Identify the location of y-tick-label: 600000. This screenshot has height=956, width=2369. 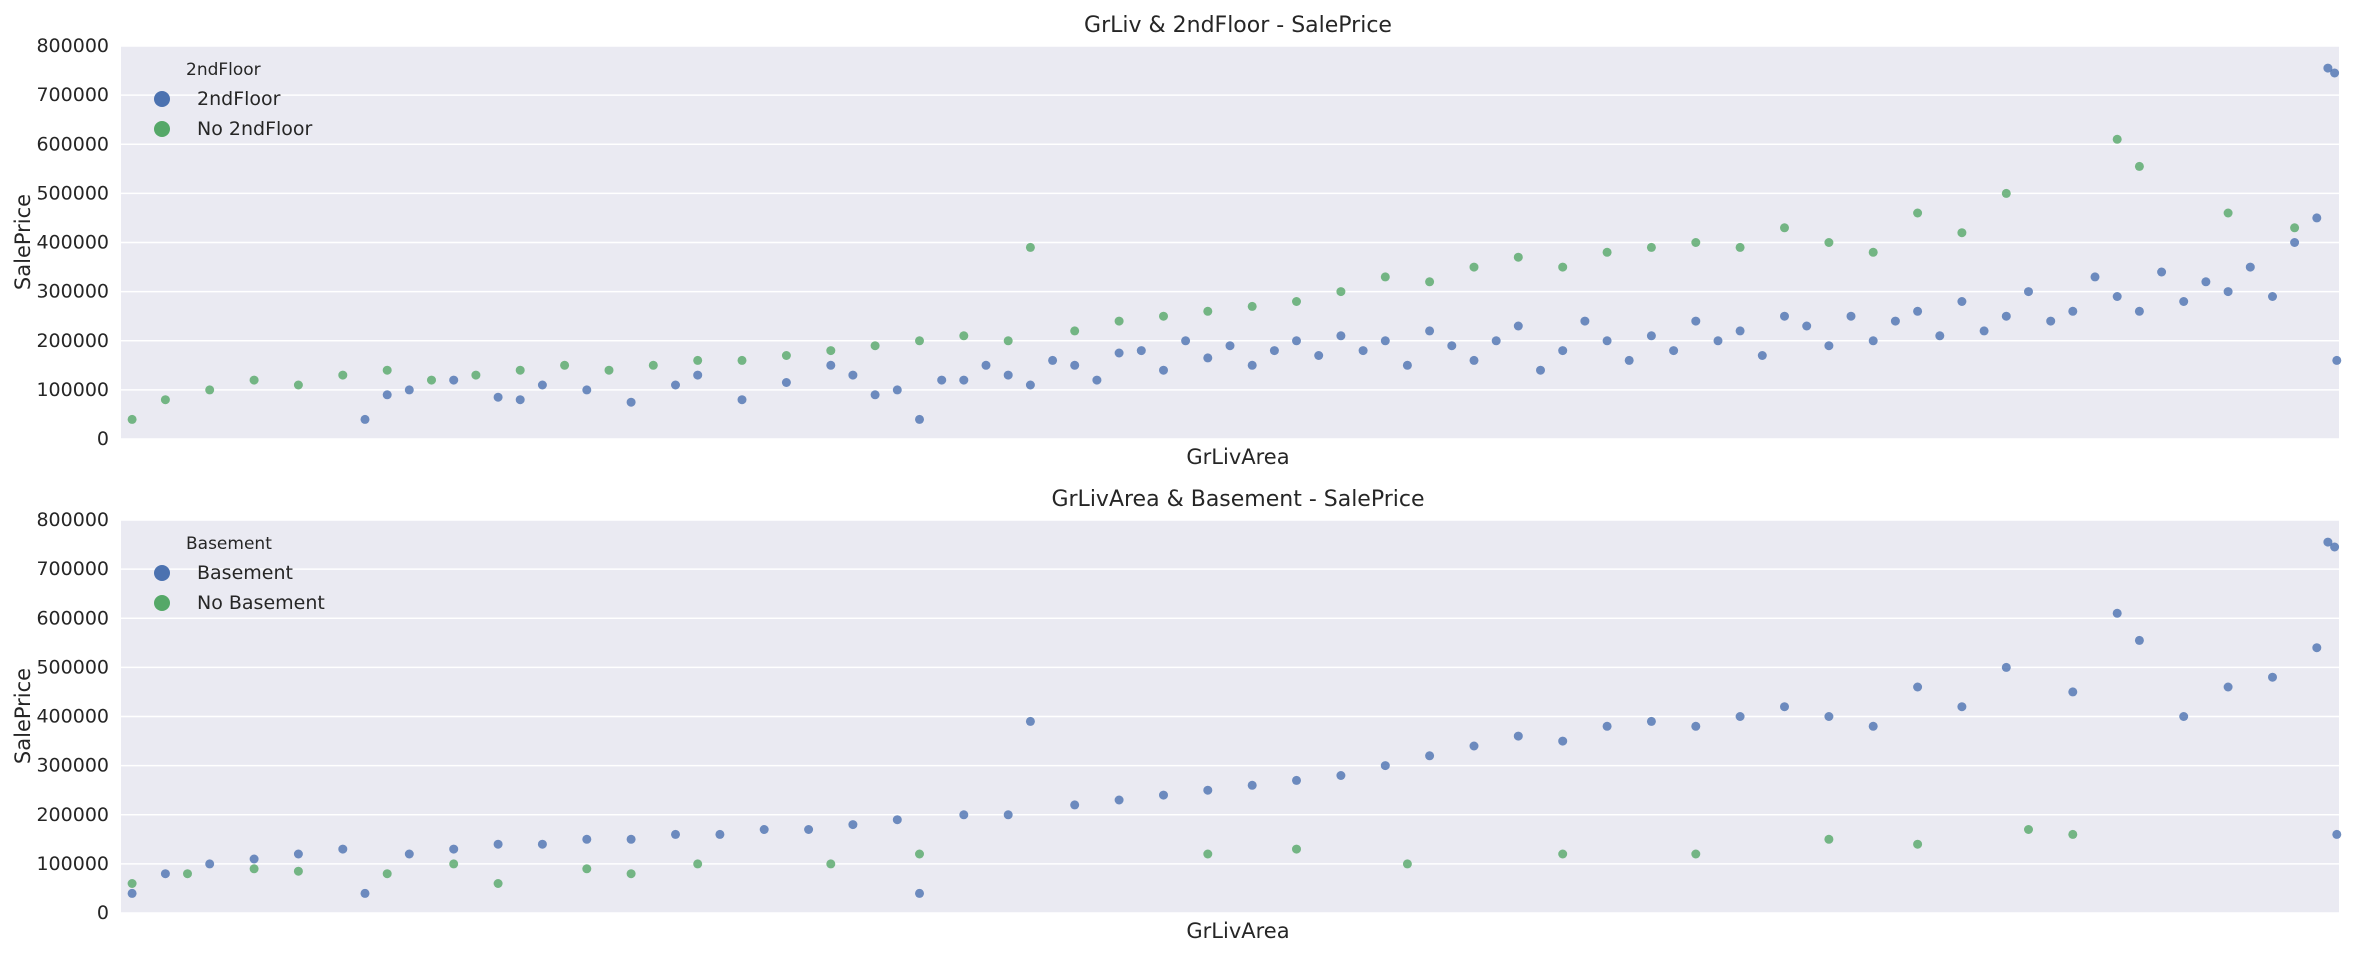
(72, 144).